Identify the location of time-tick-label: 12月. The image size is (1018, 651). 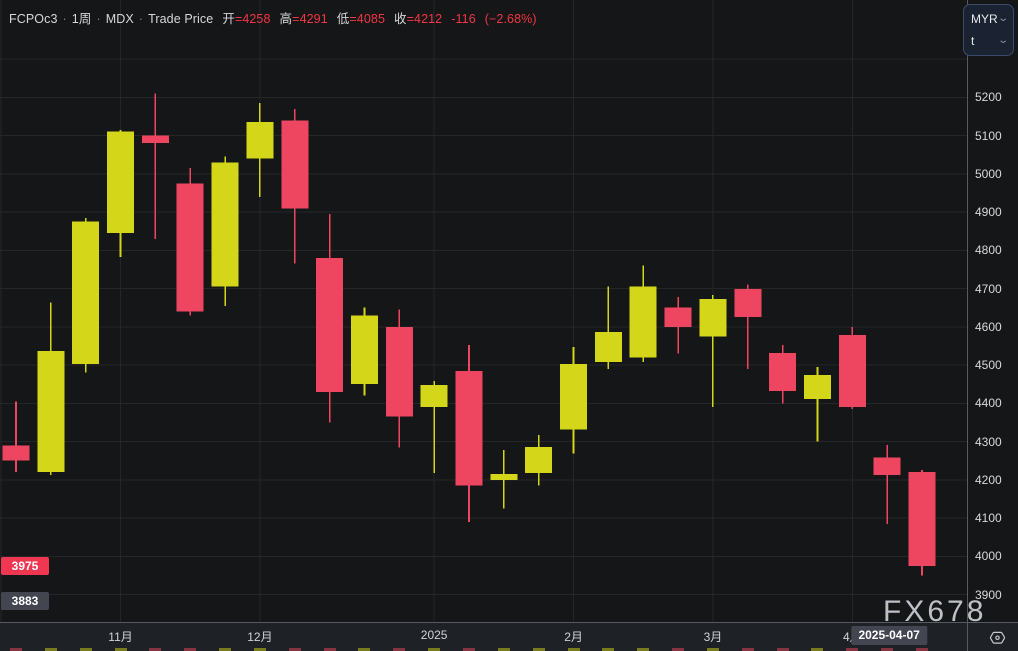
(260, 637).